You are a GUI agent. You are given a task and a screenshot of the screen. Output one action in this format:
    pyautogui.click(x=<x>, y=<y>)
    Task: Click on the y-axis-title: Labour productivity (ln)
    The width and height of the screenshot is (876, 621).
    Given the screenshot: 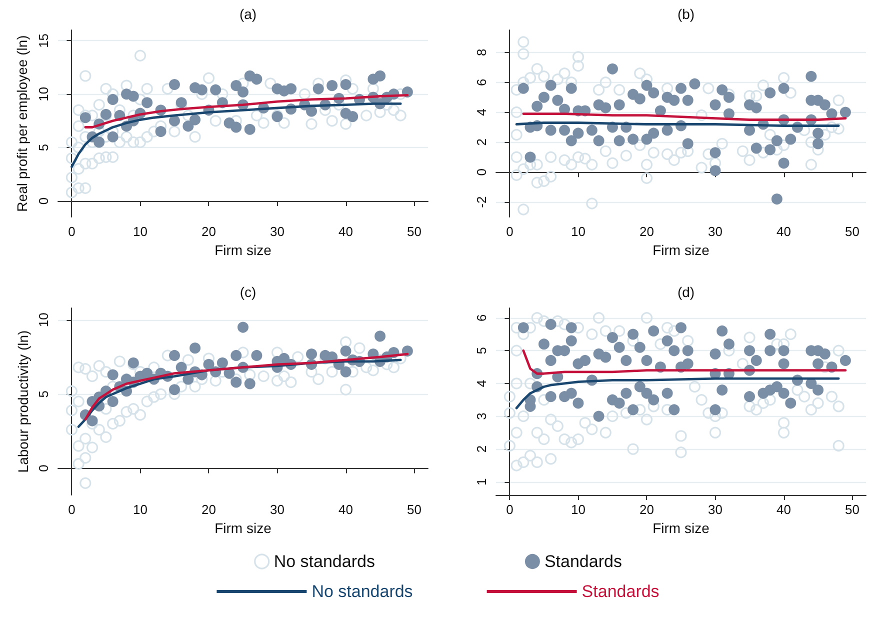 What is the action you would take?
    pyautogui.click(x=23, y=401)
    